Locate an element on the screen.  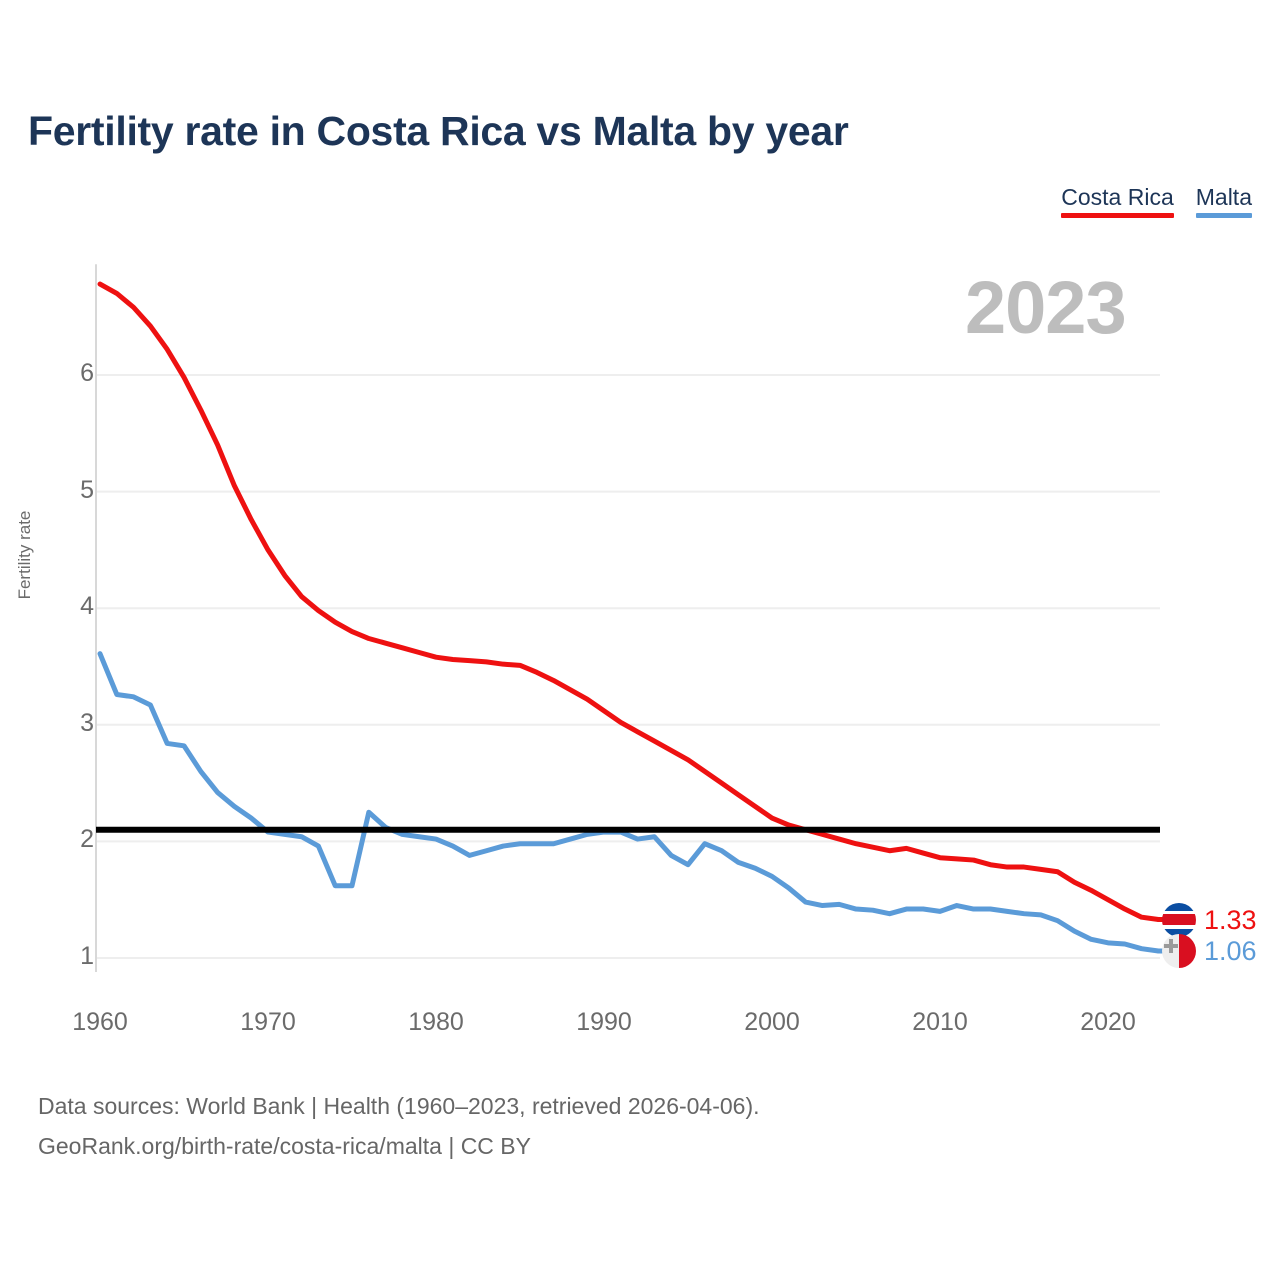
end-label-costa-rica: 1.33 is located at coordinates (1209, 919).